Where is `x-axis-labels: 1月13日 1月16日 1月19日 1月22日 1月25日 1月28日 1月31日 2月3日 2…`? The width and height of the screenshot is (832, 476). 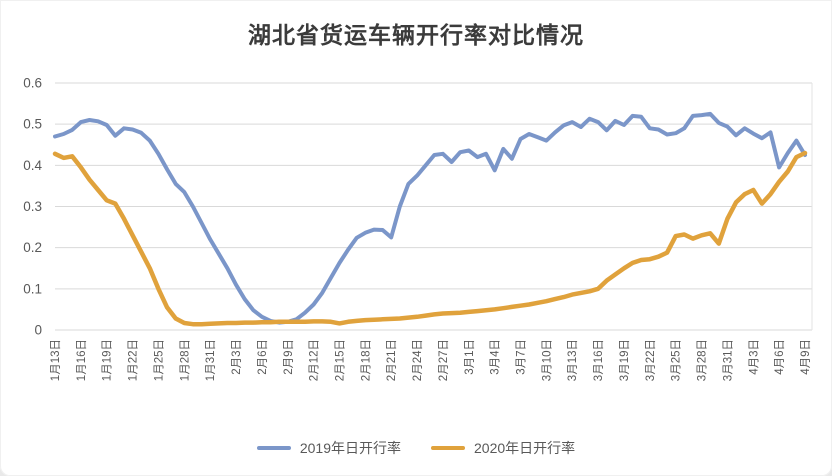
x-axis-labels: 1月13日 1月16日 1月19日 1月22日 1月25日 1月28日 1月31日 2月3日 2… is located at coordinates (431, 360).